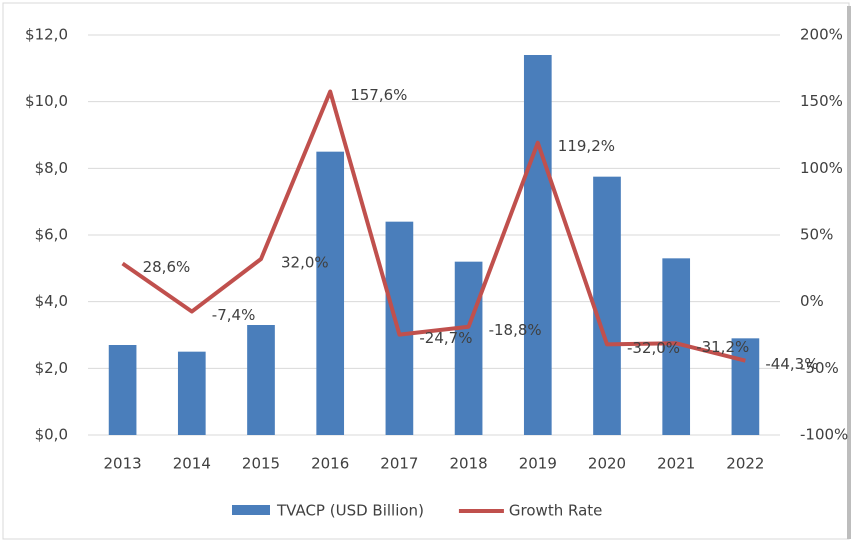 The height and width of the screenshot is (545, 858). I want to click on x-tick-label: 2021, so click(676, 464).